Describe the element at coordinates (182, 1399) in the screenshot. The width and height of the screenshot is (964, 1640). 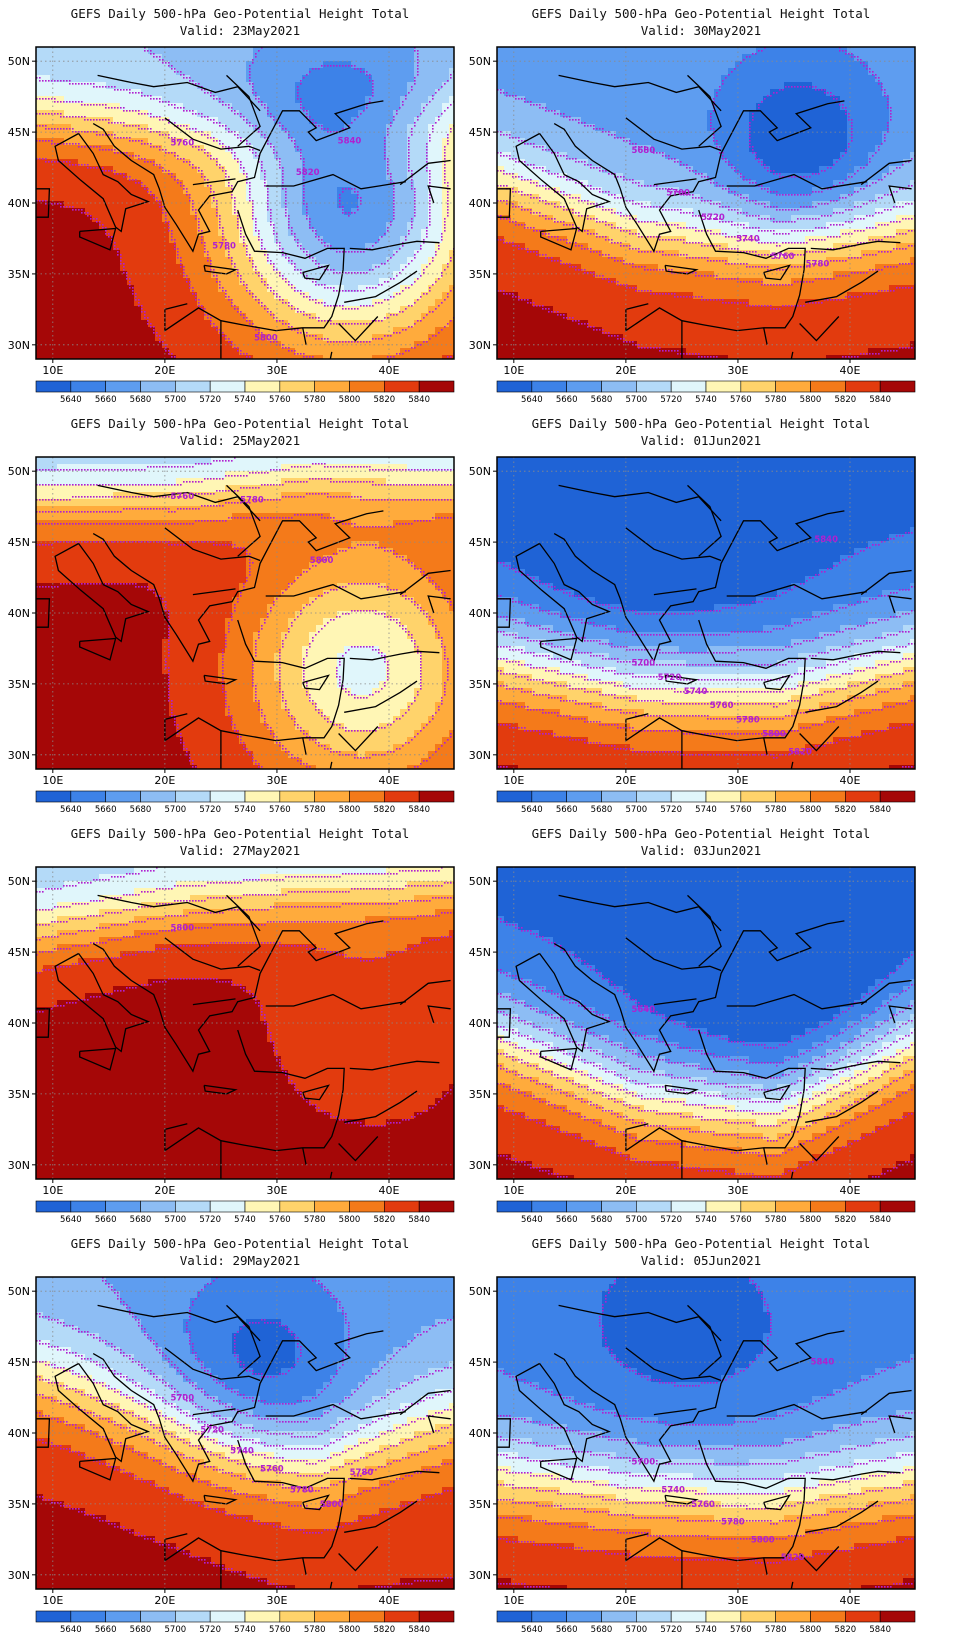
I see `contour-label: 5700` at that location.